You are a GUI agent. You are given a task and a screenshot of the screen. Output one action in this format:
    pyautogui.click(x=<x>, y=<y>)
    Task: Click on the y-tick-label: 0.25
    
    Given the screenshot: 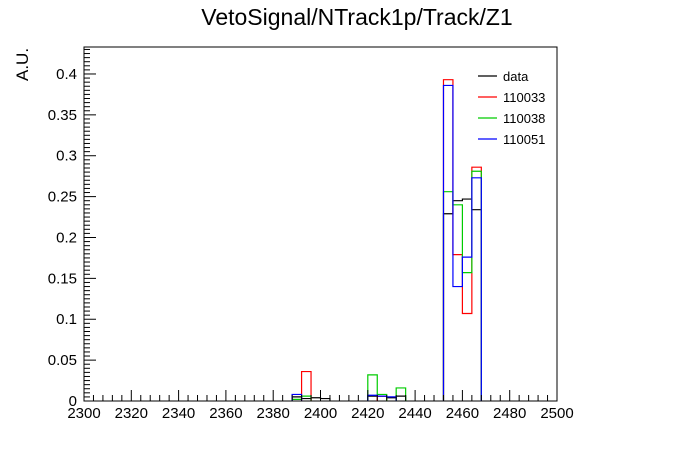 What is the action you would take?
    pyautogui.click(x=62, y=197)
    